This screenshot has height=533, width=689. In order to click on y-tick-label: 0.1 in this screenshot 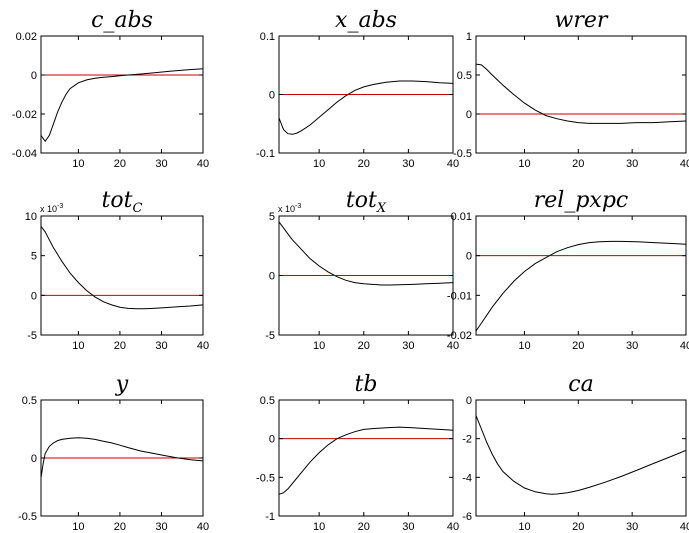, I will do `click(267, 37)`.